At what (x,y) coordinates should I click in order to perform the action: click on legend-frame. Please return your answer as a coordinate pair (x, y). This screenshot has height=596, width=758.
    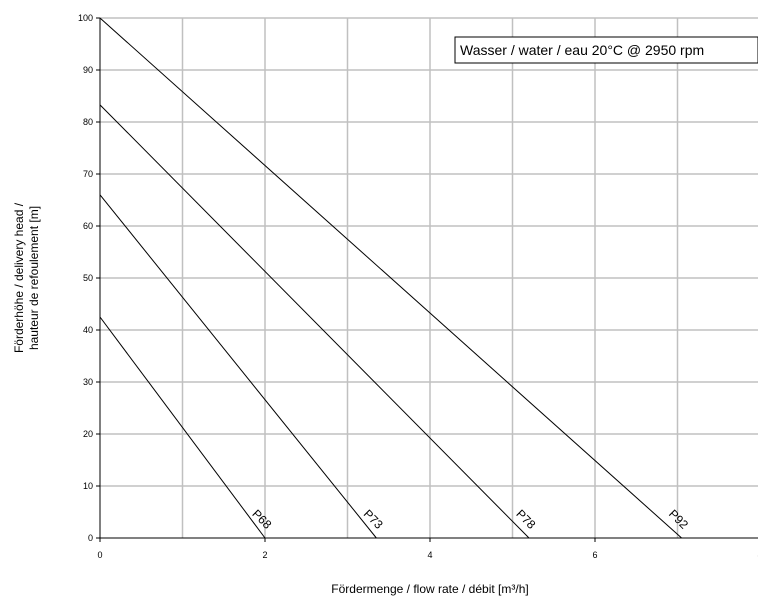
    Looking at the image, I should click on (606, 50).